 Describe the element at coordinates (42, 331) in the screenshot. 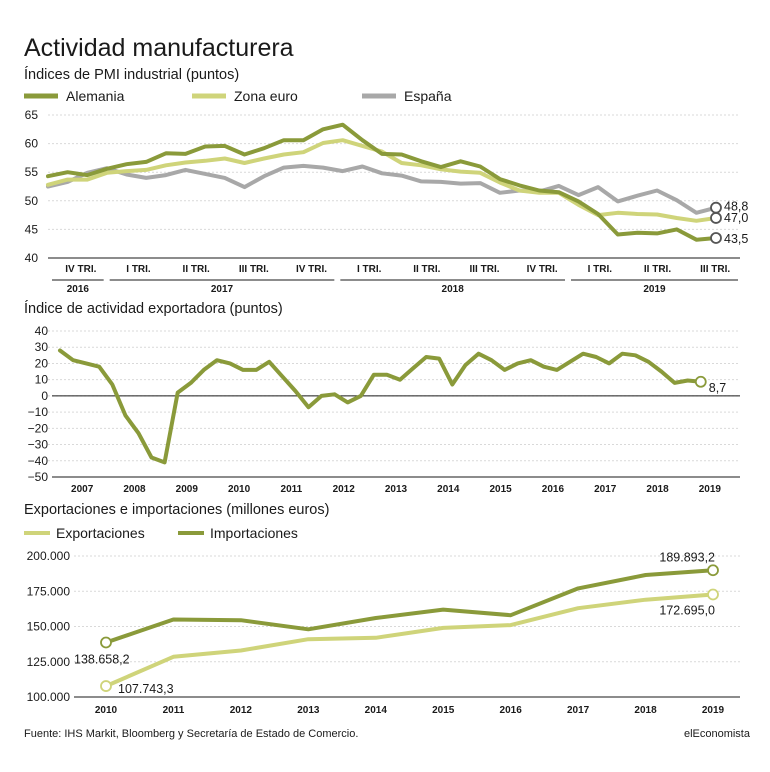

I see `chart2-y-tick: 40` at that location.